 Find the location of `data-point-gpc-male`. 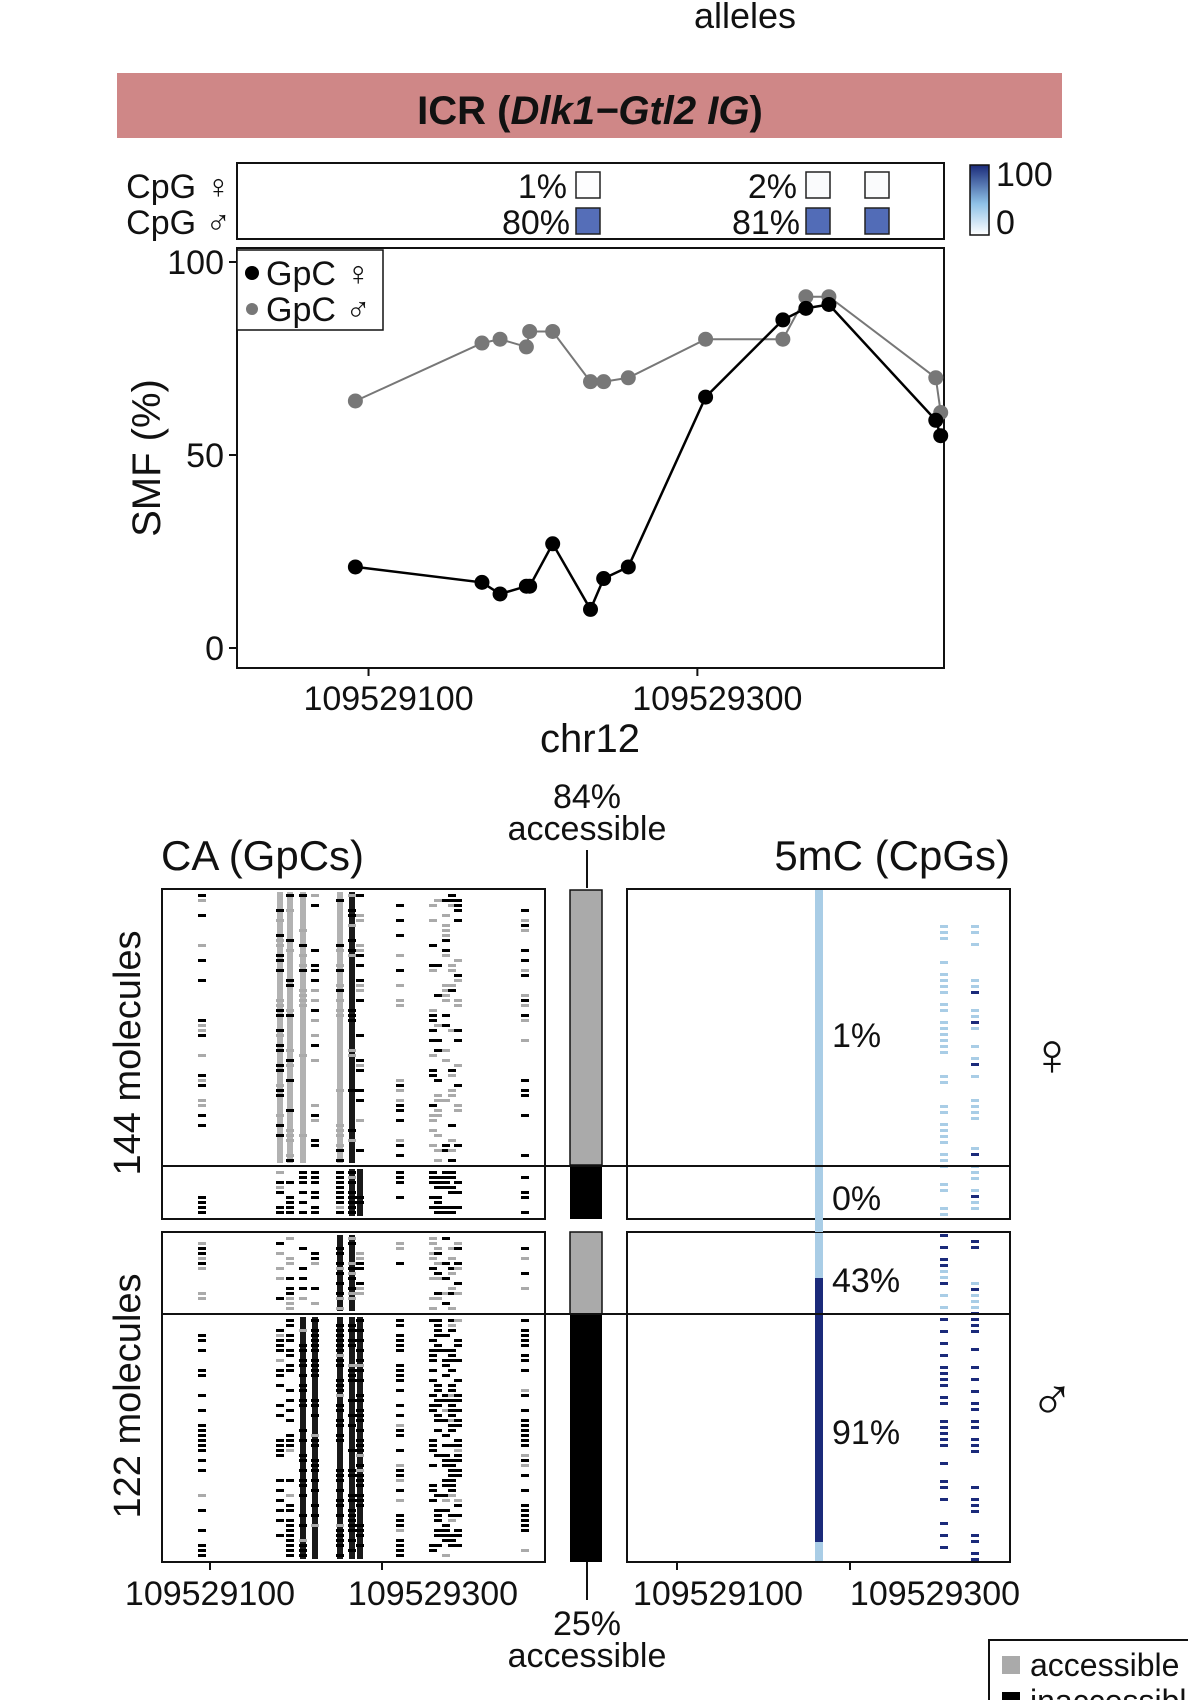

data-point-gpc-male is located at coordinates (553, 331).